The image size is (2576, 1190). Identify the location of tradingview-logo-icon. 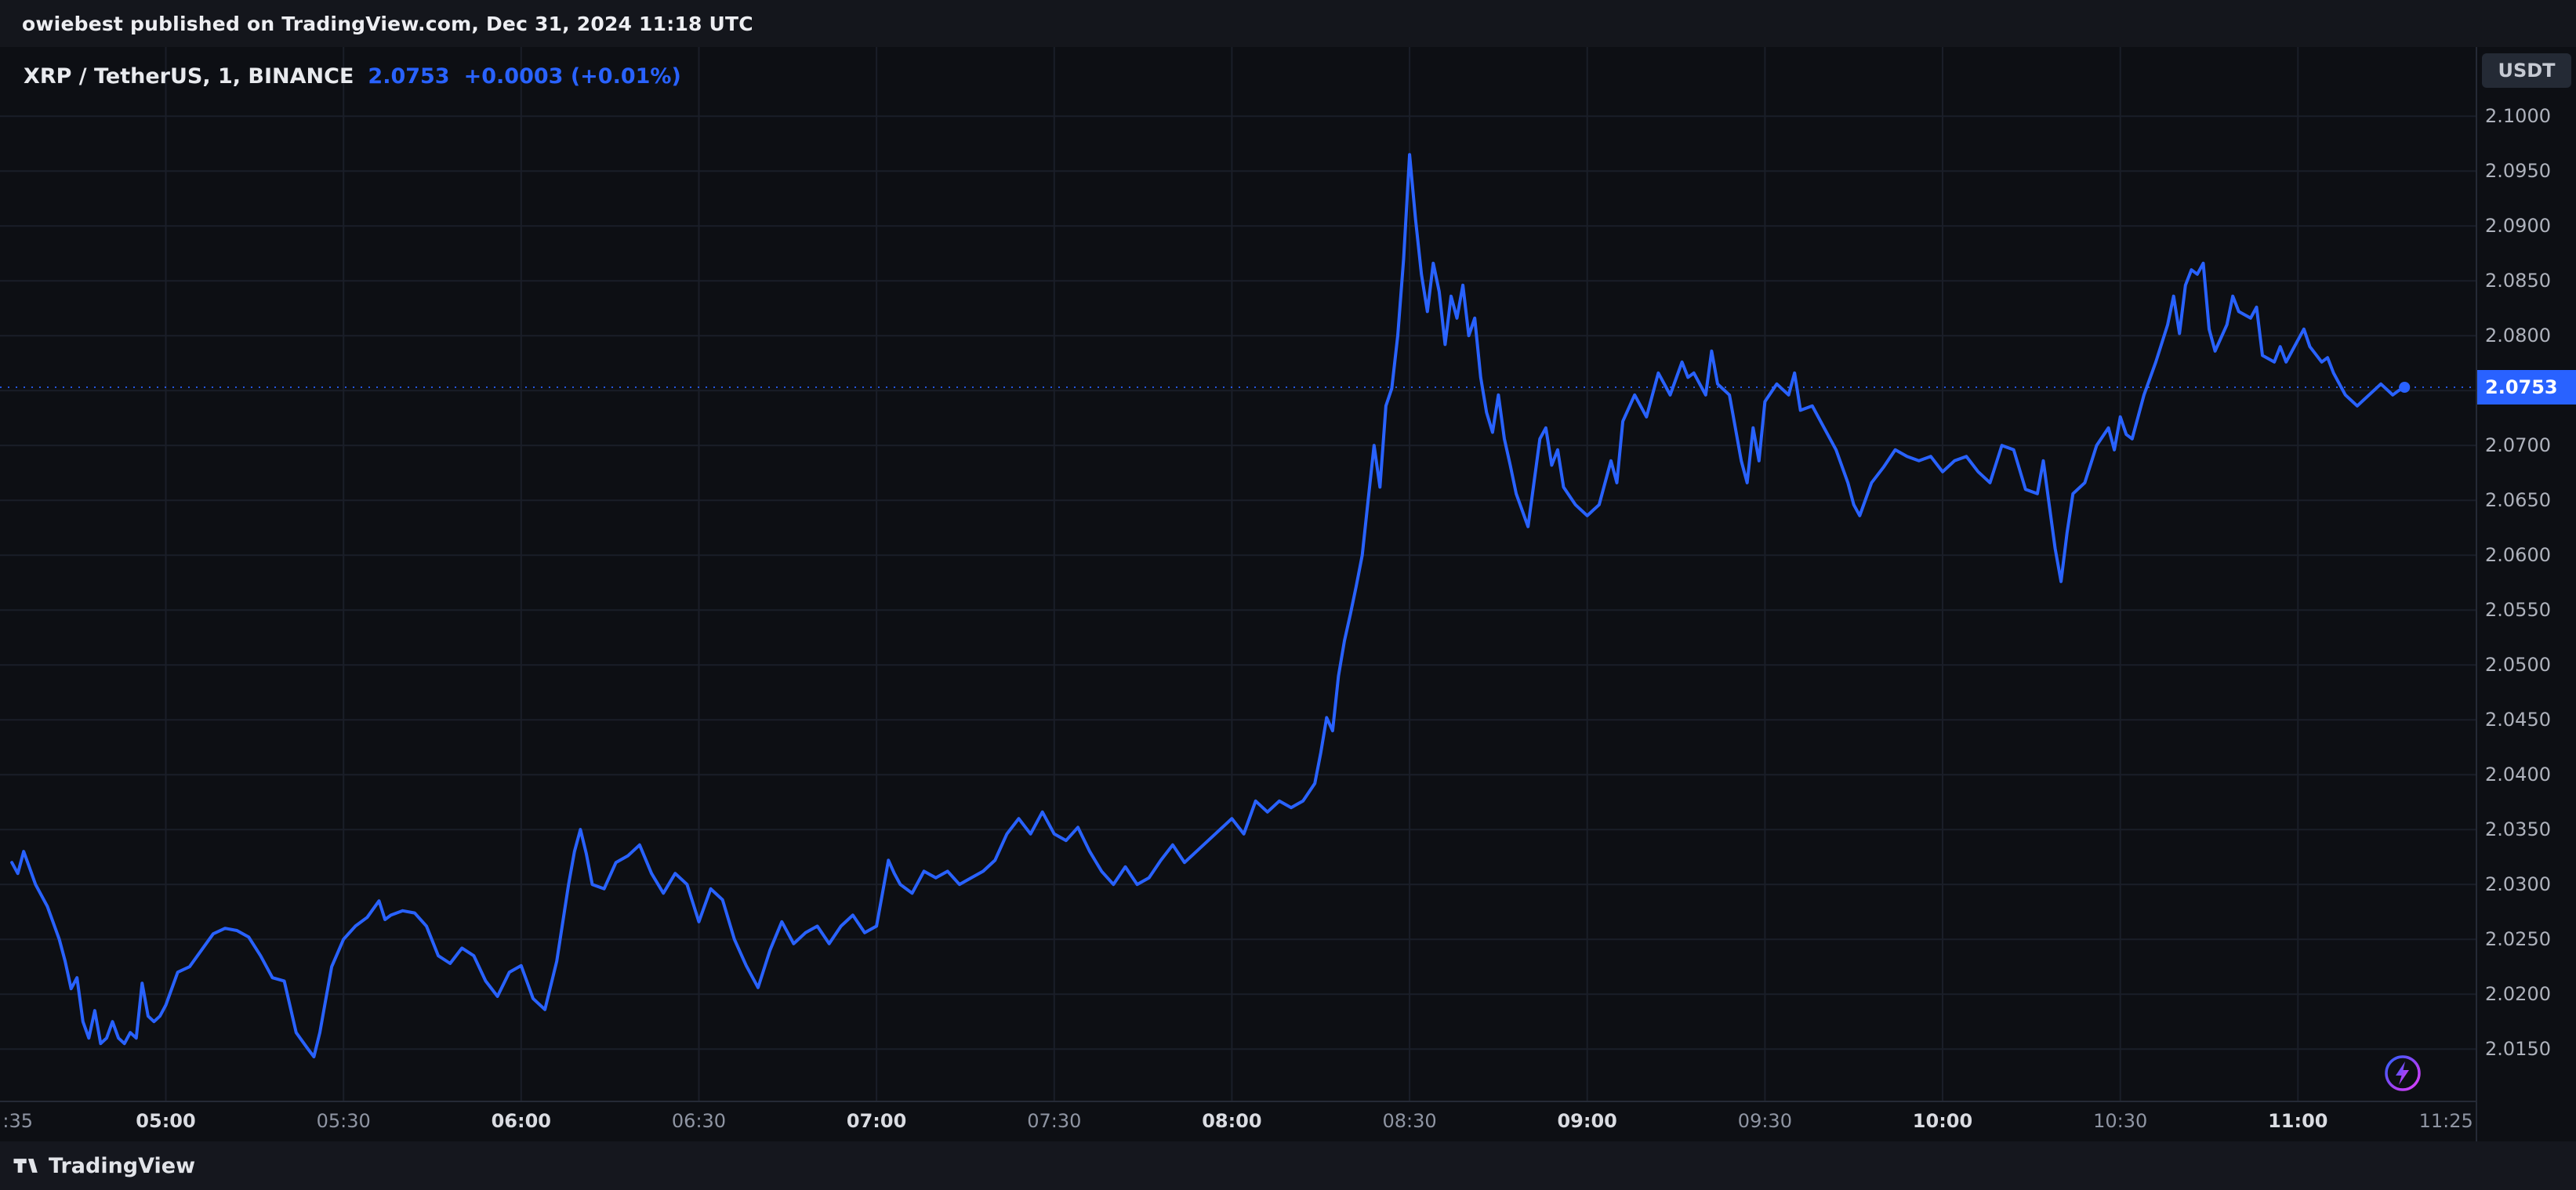
(26, 1166).